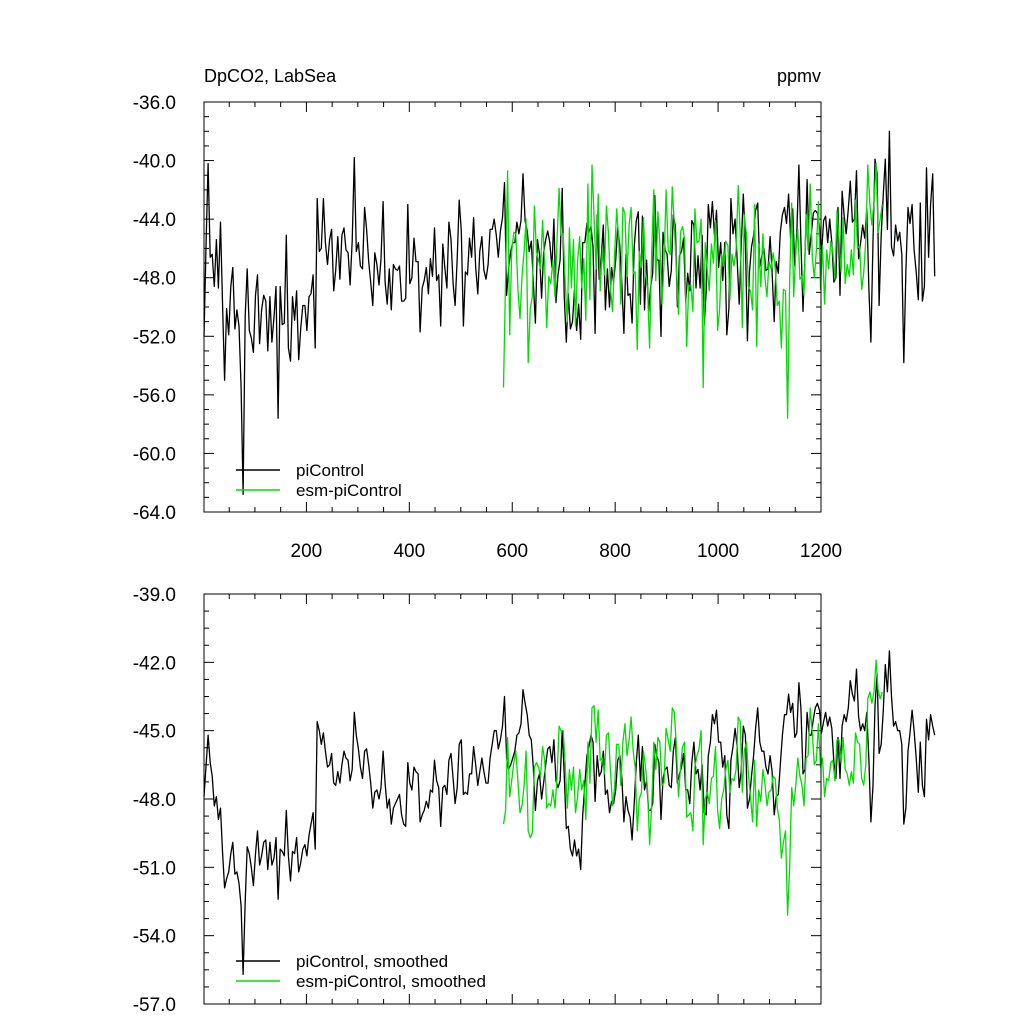  I want to click on y-tick-label: -40.0, so click(154, 162).